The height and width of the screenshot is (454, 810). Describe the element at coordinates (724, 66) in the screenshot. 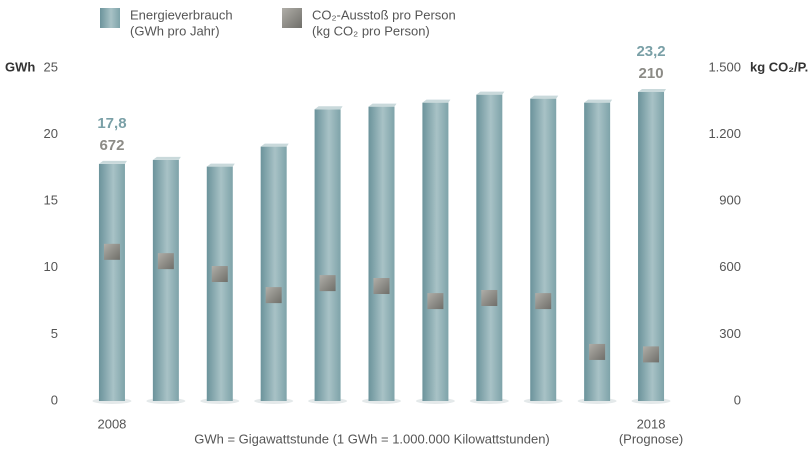

I see `y2-tick-label: 1.500` at that location.